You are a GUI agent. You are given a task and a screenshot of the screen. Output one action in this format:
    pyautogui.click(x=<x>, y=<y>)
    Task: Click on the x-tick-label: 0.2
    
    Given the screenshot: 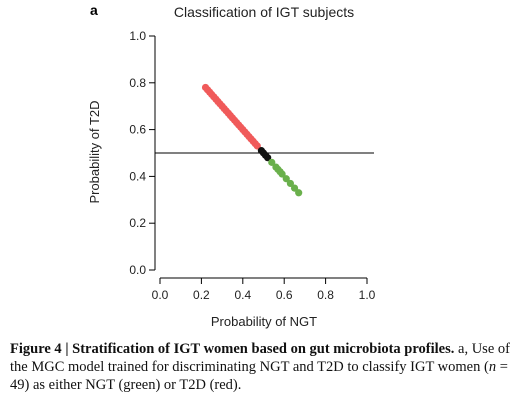 What is the action you would take?
    pyautogui.click(x=201, y=295)
    